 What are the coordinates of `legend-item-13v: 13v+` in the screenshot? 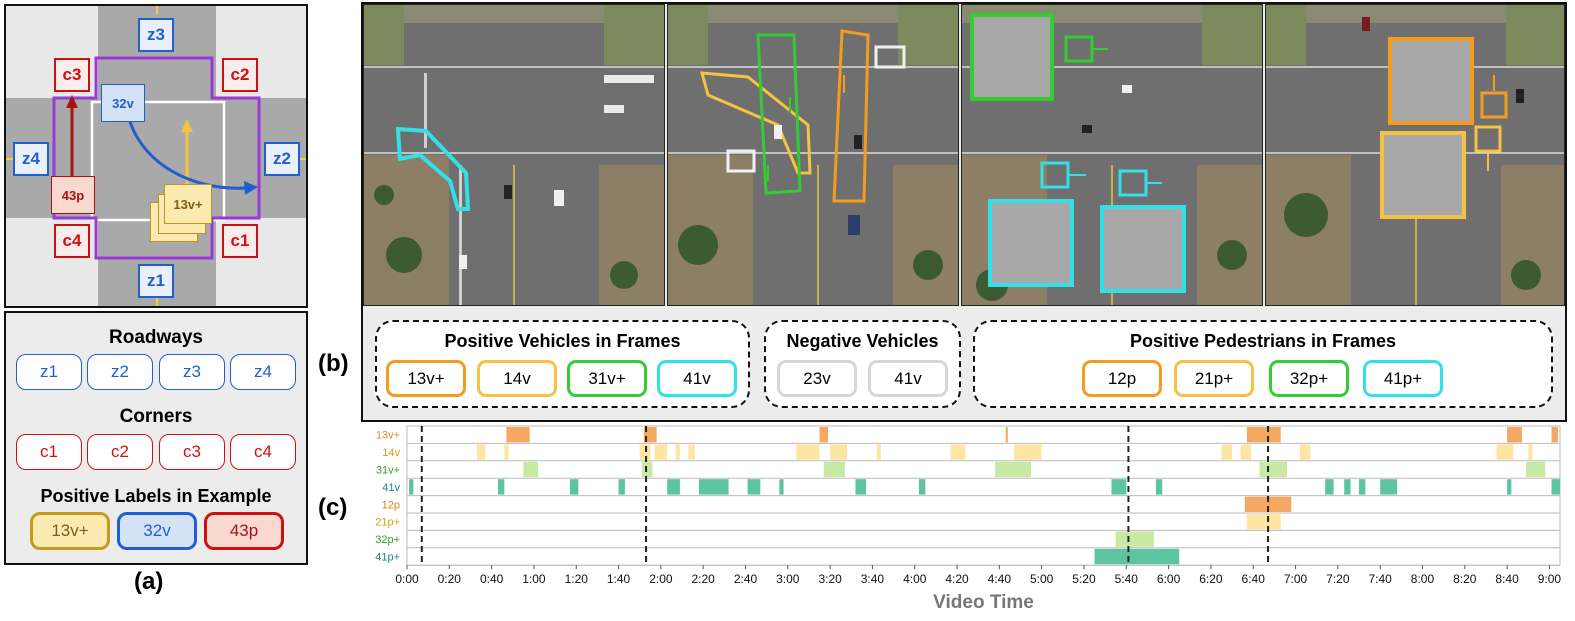 It's located at (426, 378).